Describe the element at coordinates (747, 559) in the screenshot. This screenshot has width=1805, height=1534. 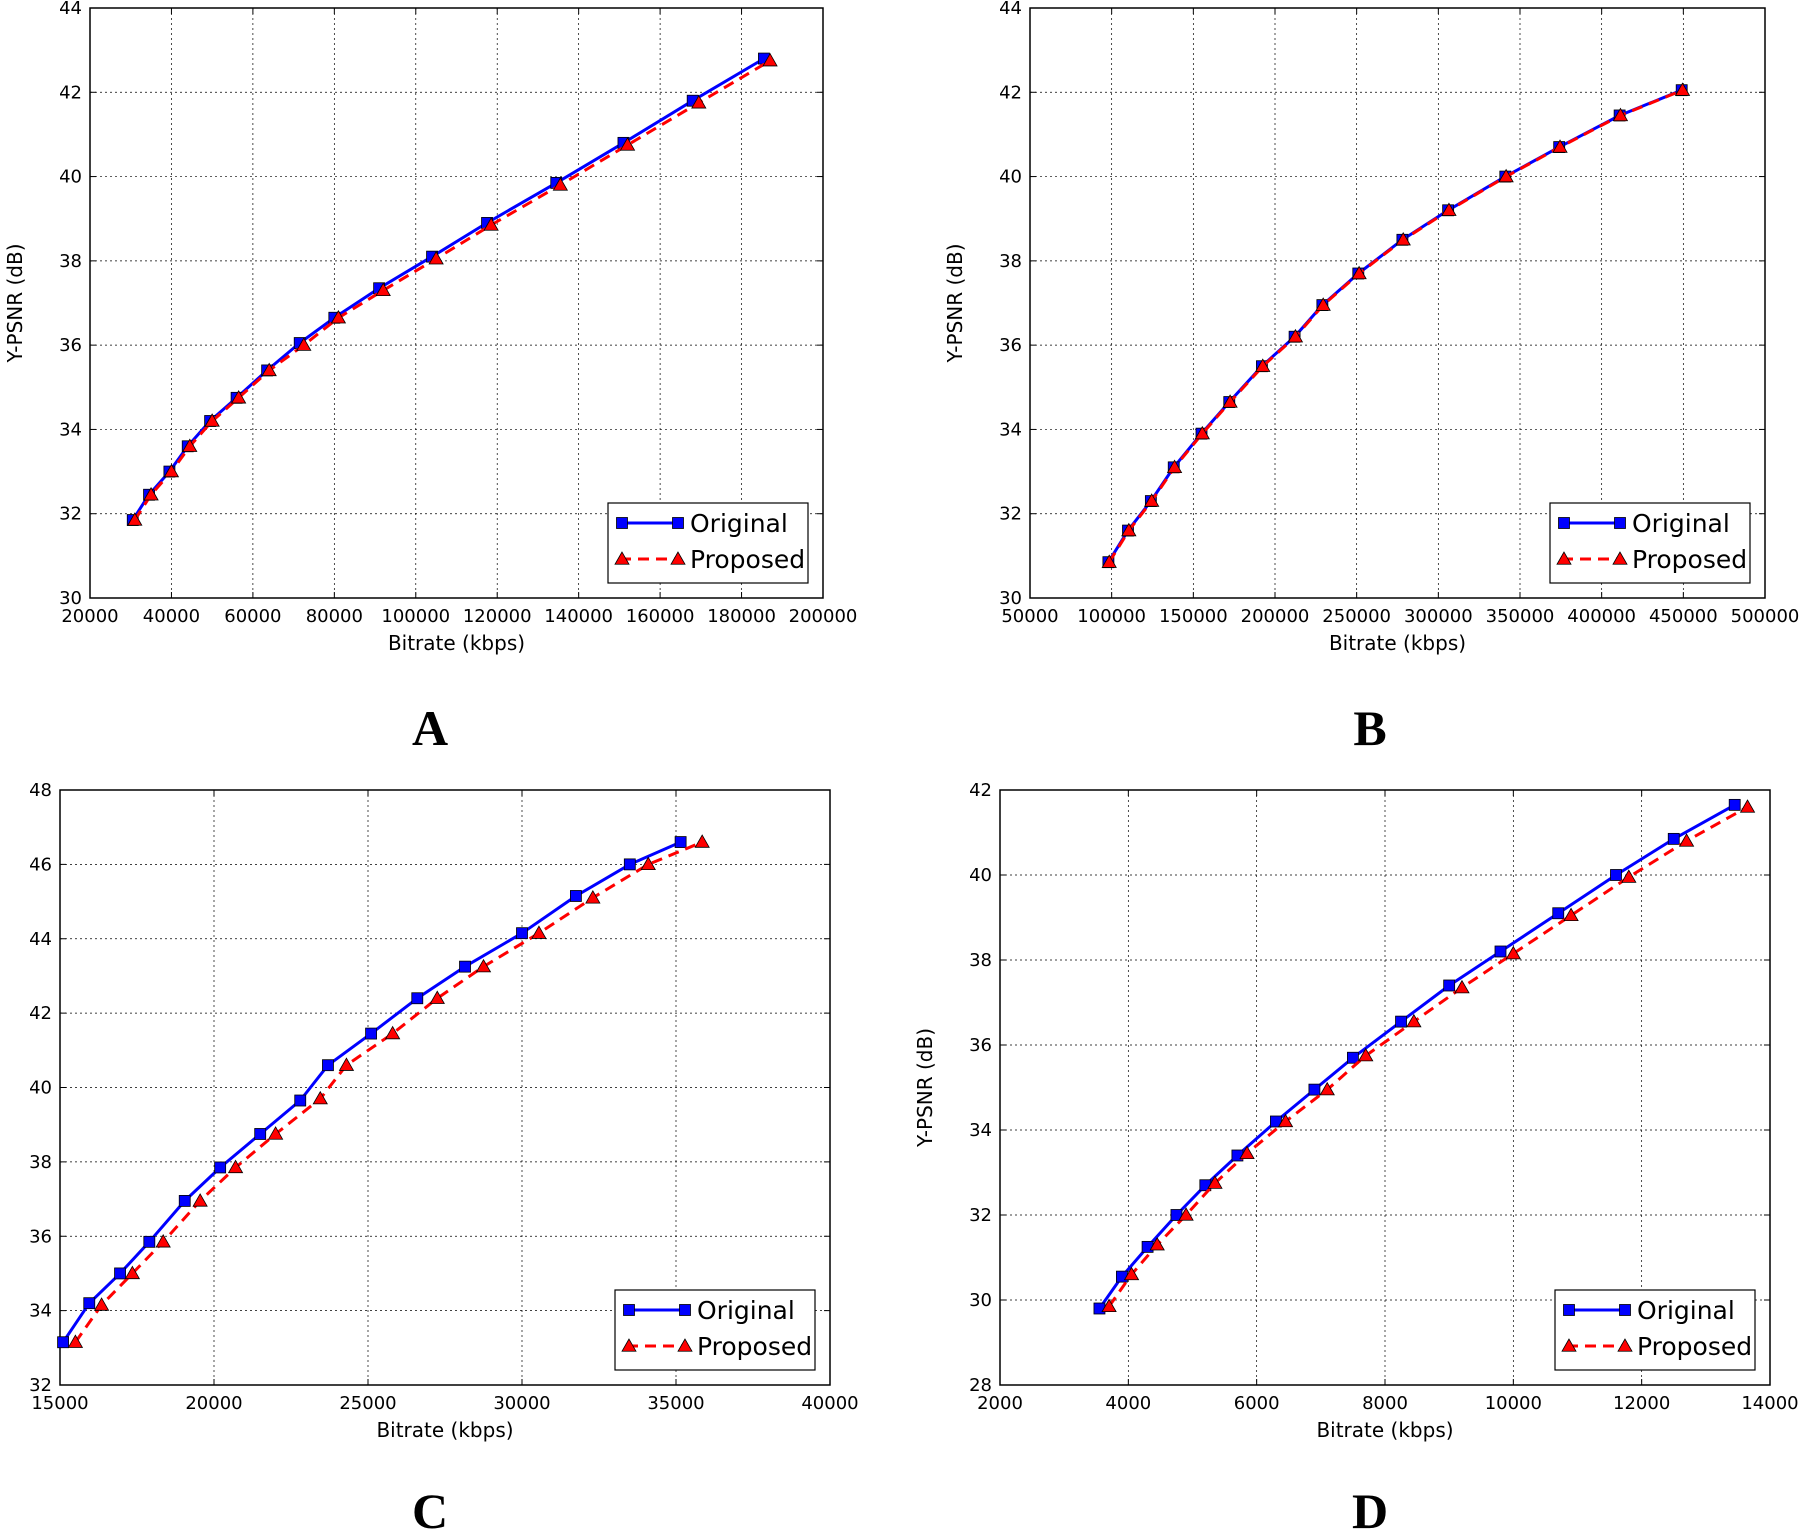
I see `legend-proposed-label: Proposed` at that location.